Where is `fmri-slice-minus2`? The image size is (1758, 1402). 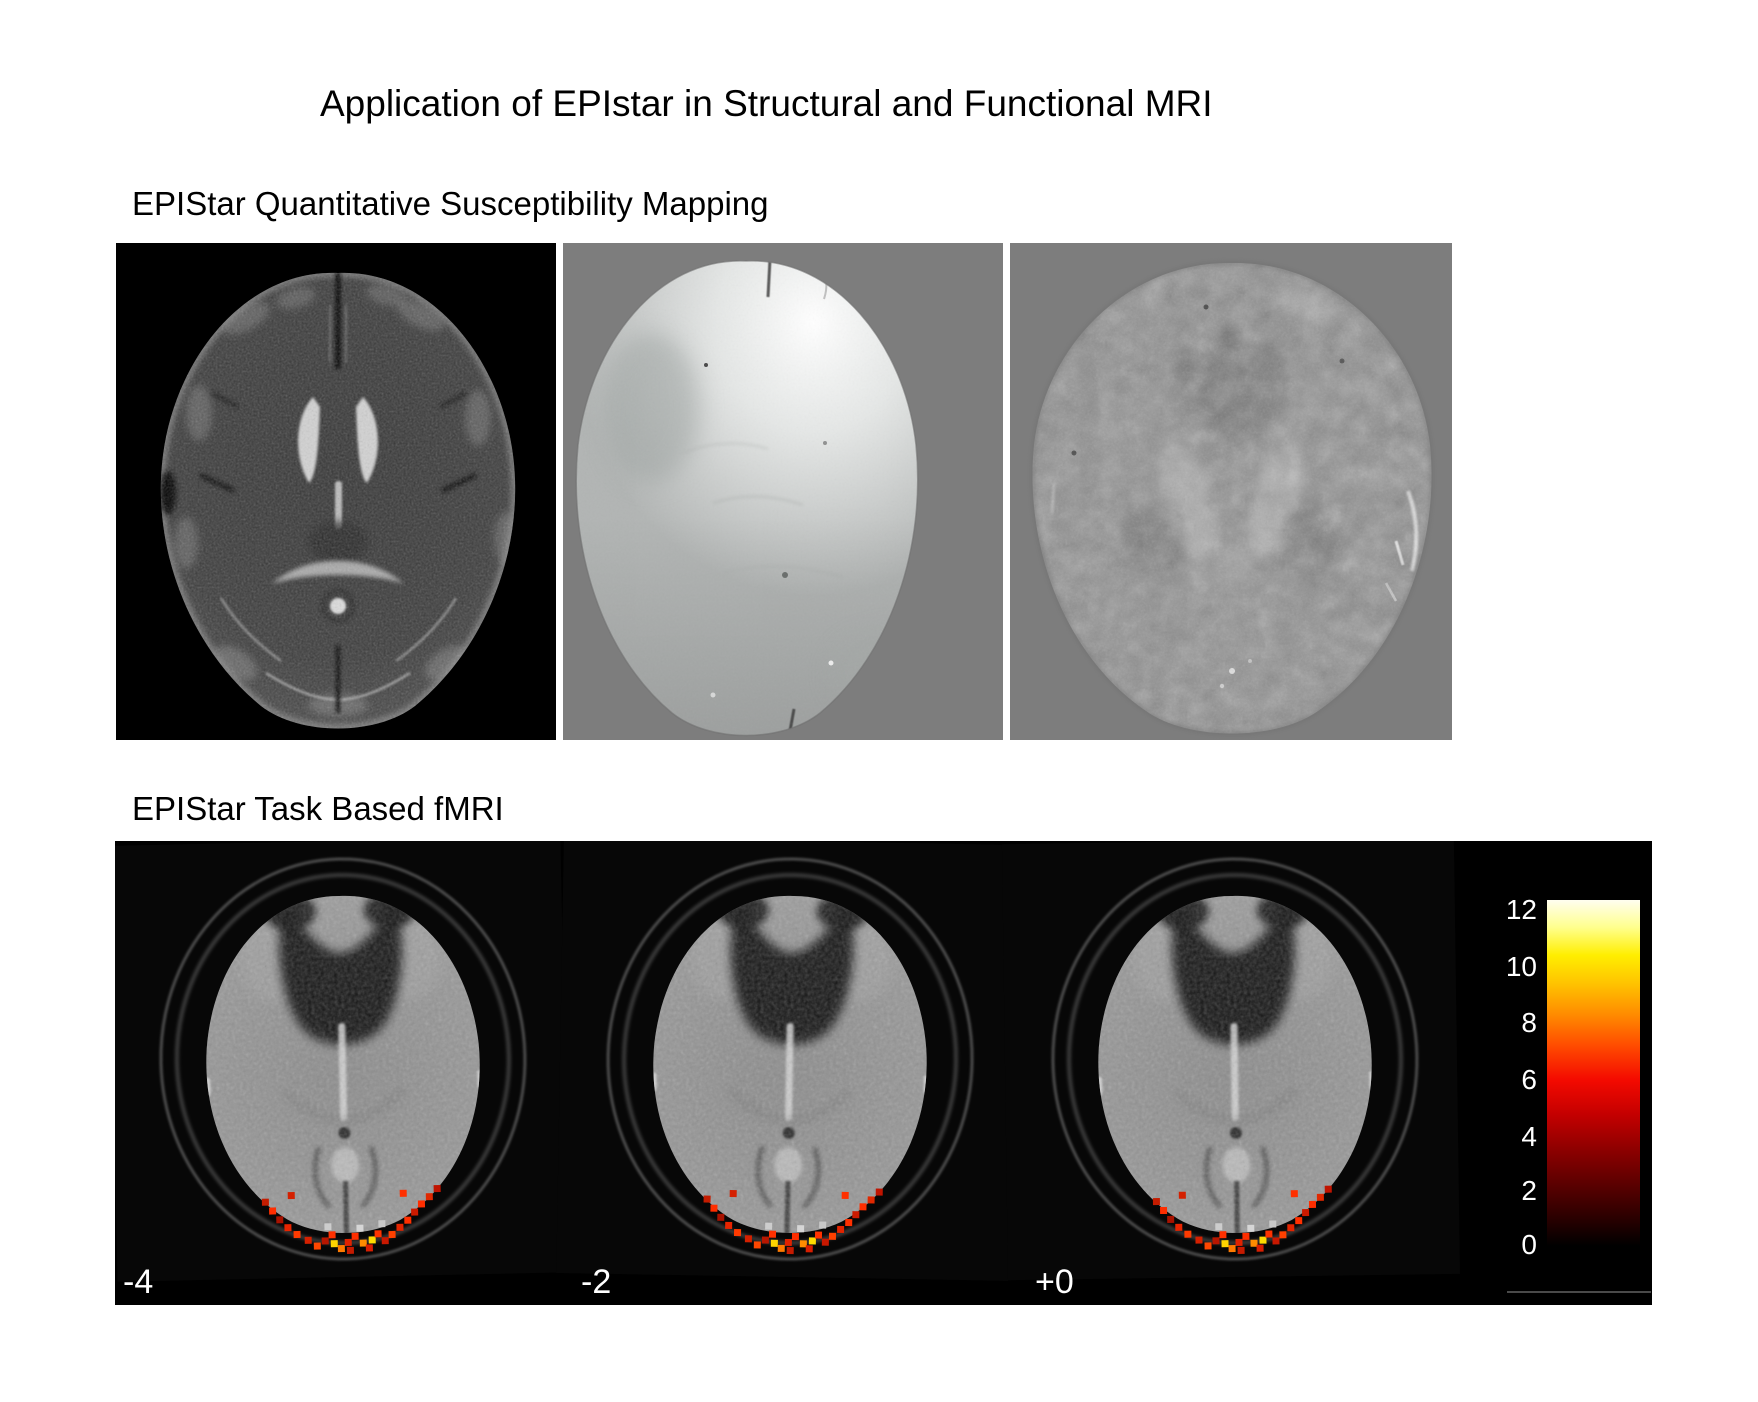
fmri-slice-minus2 is located at coordinates (786, 1061).